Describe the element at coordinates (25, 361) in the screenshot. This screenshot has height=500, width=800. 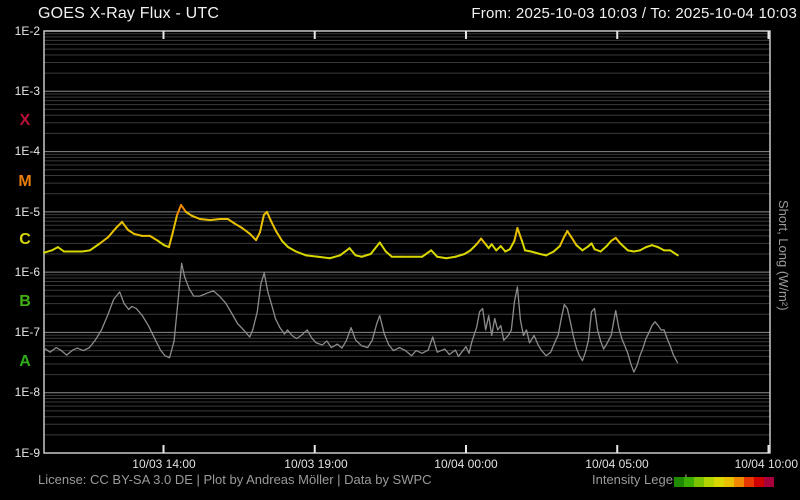
I see `flux-class-label-a: A` at that location.